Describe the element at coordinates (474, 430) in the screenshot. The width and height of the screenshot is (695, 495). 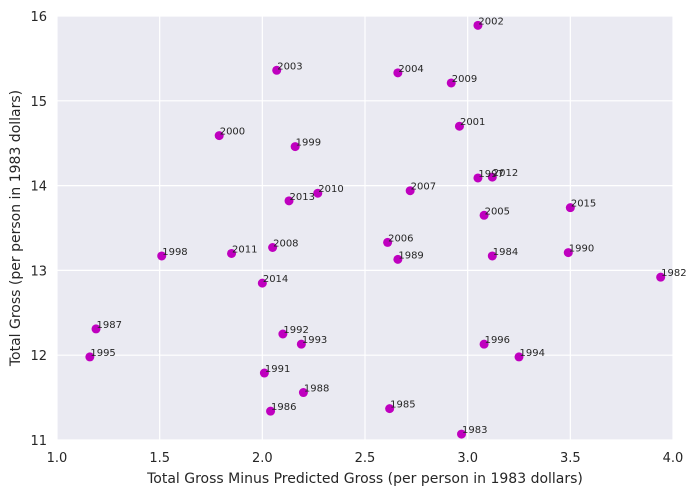
I see `point-label: 1983` at that location.